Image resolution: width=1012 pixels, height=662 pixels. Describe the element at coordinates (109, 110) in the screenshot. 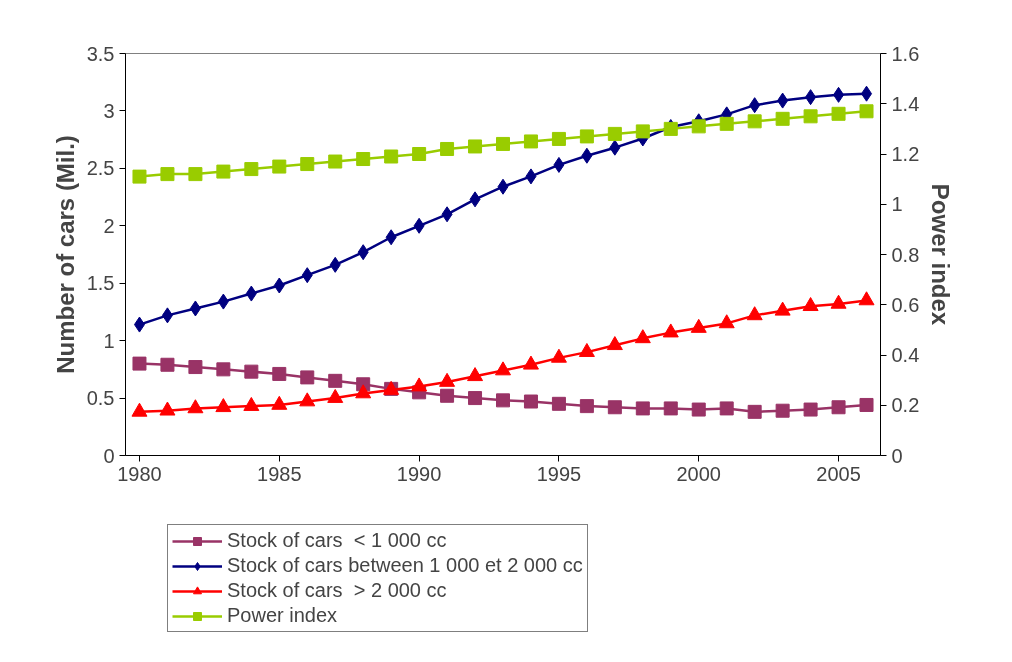

I see `y-tick-label: 3` at that location.